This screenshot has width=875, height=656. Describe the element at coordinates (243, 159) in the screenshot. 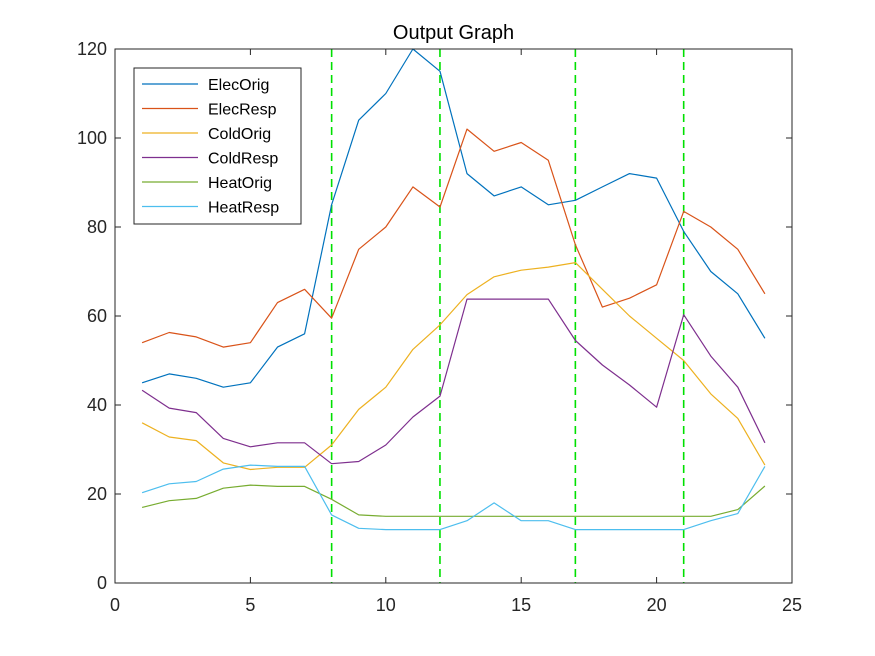

I see `legend-label-coldresp: ColdResp` at that location.